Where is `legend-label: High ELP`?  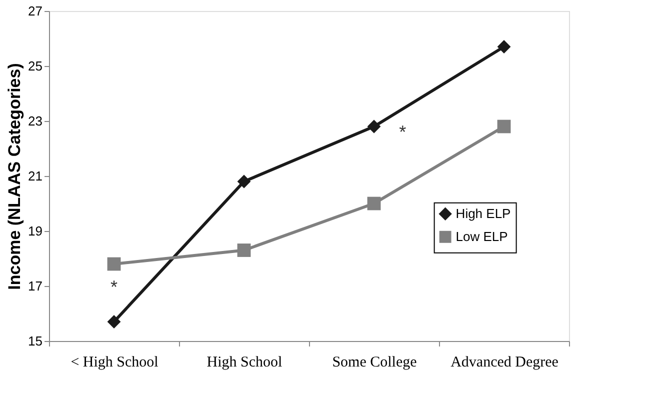
legend-label: High ELP is located at coordinates (483, 213).